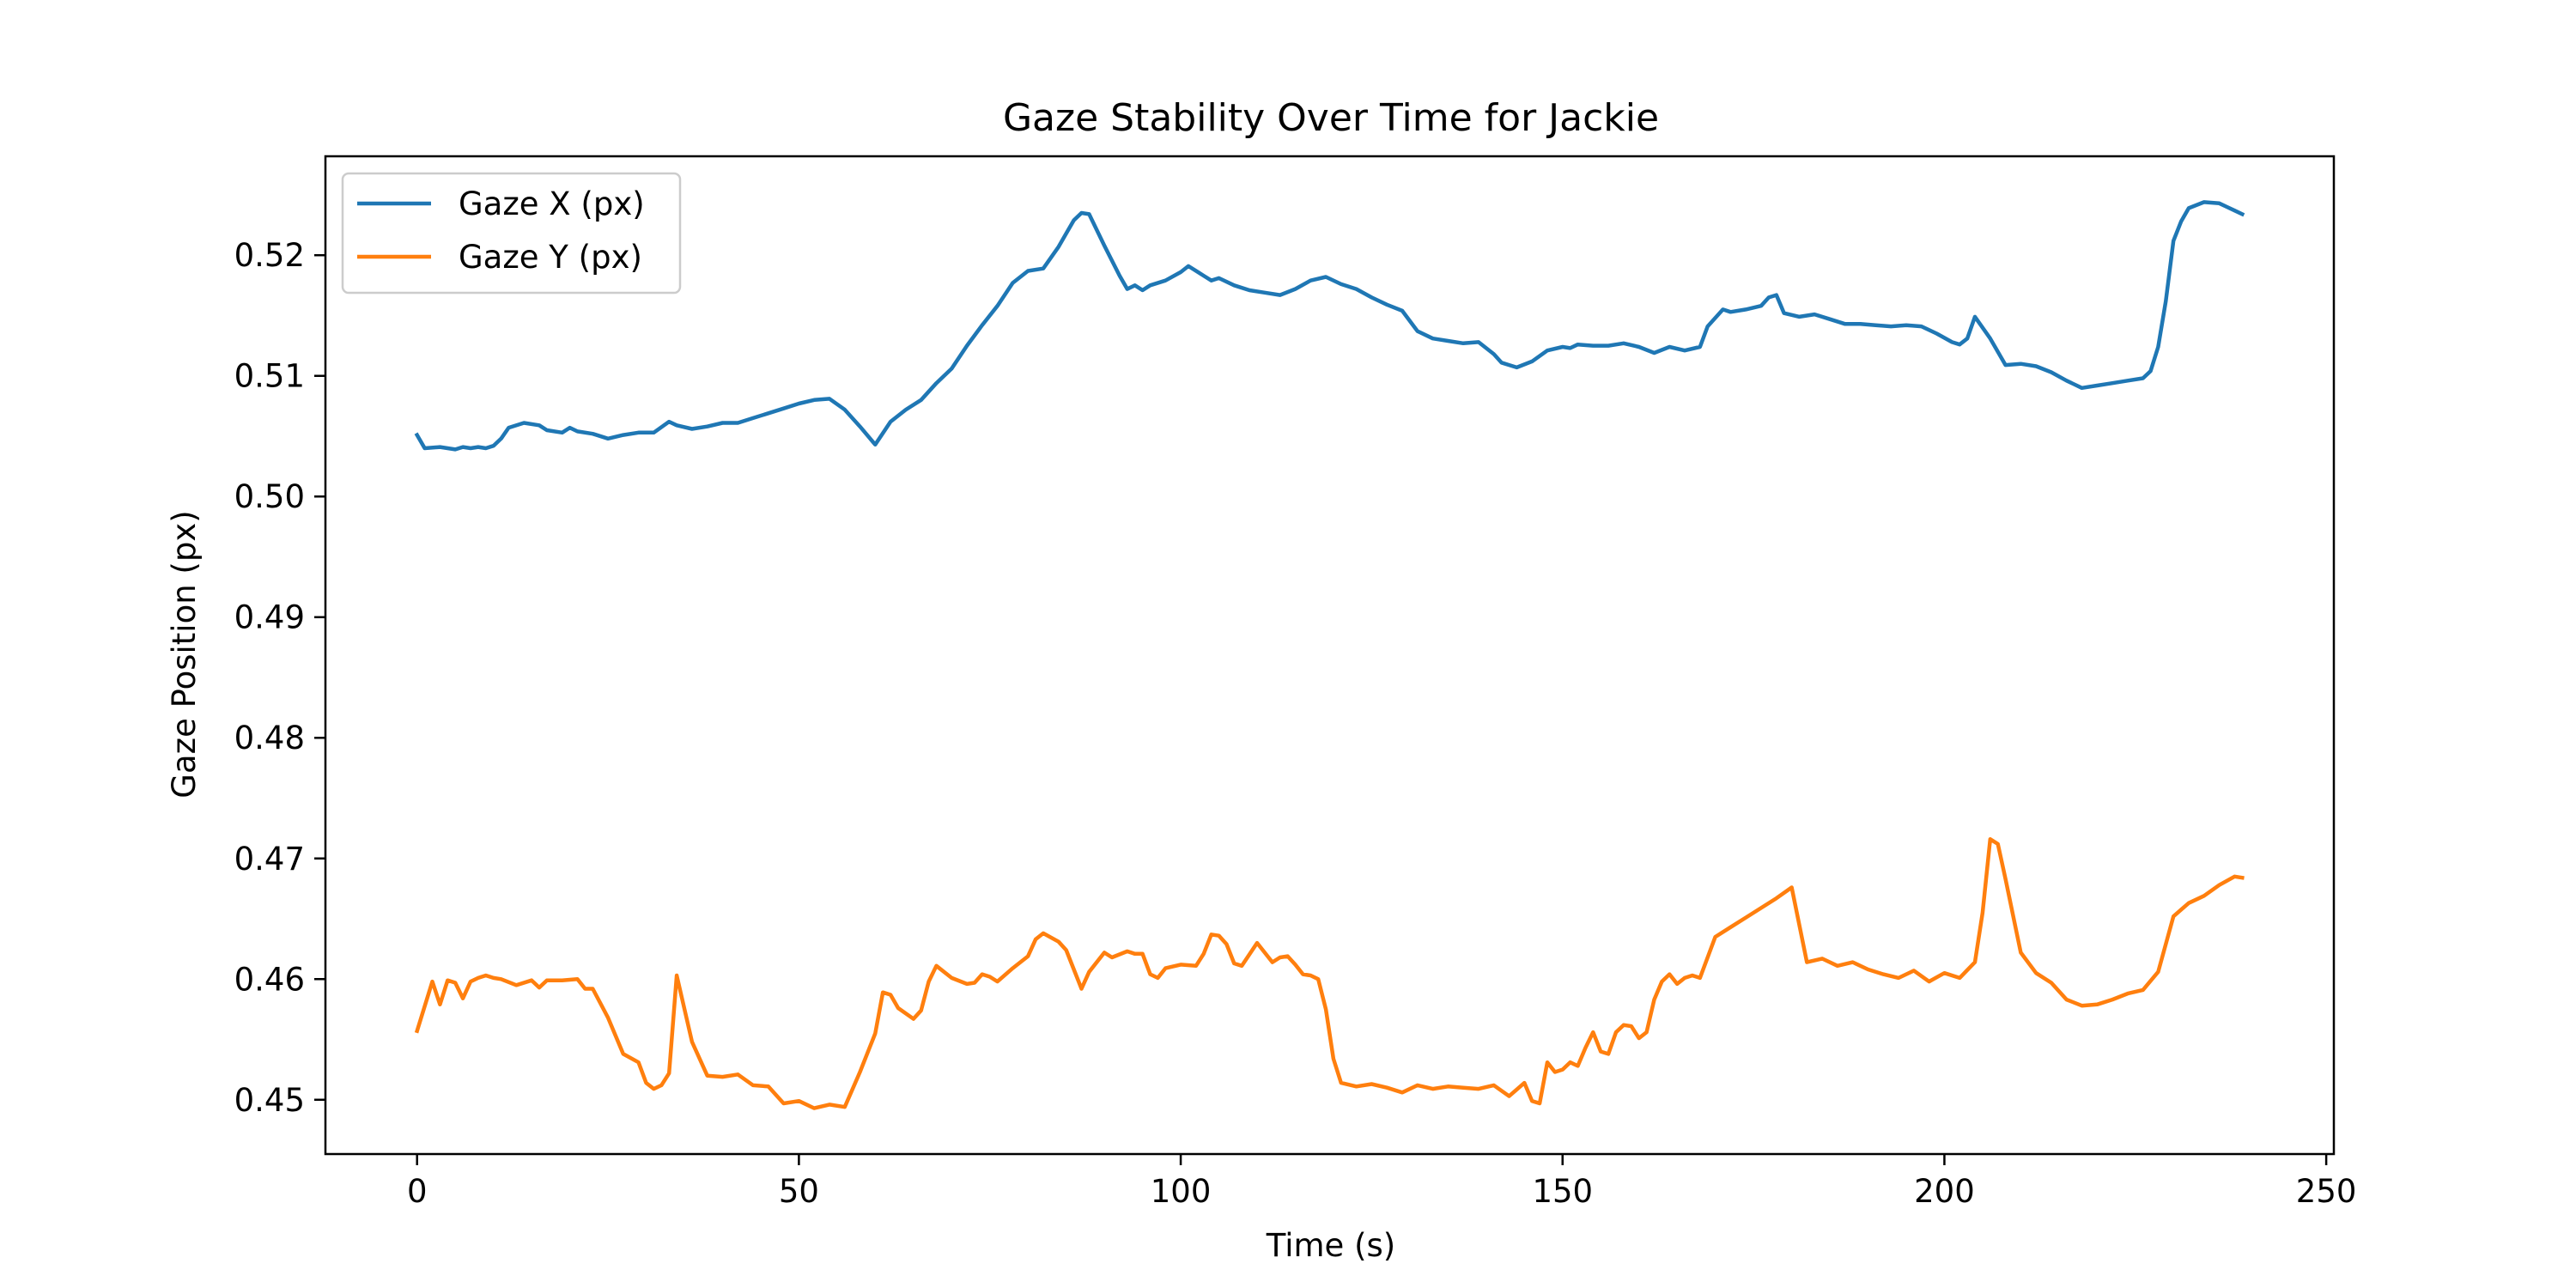 This screenshot has width=2576, height=1288. Describe the element at coordinates (269, 1100) in the screenshot. I see `y-tick-label: 0.45` at that location.